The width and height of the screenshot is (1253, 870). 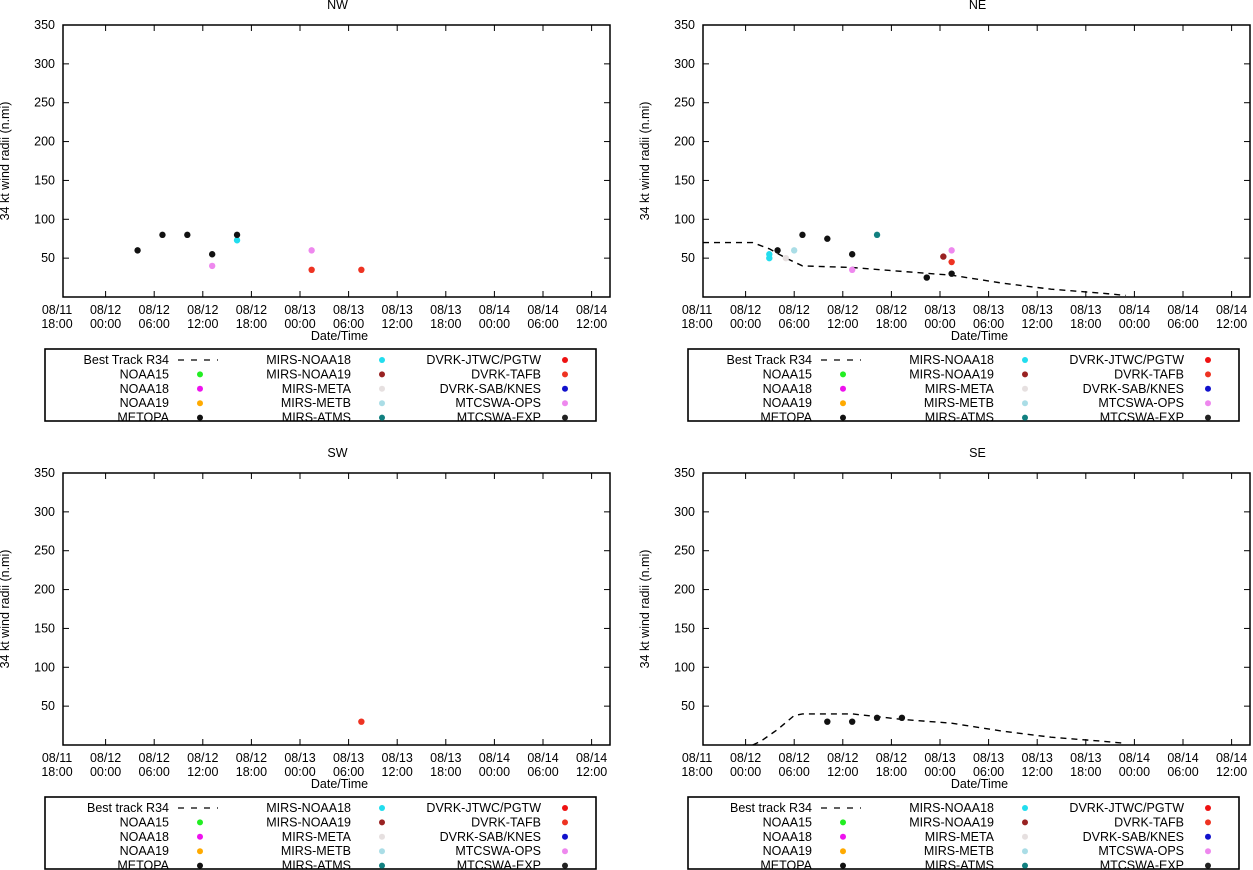 I want to click on legend-entry-label: MIRS-METB, so click(x=316, y=403).